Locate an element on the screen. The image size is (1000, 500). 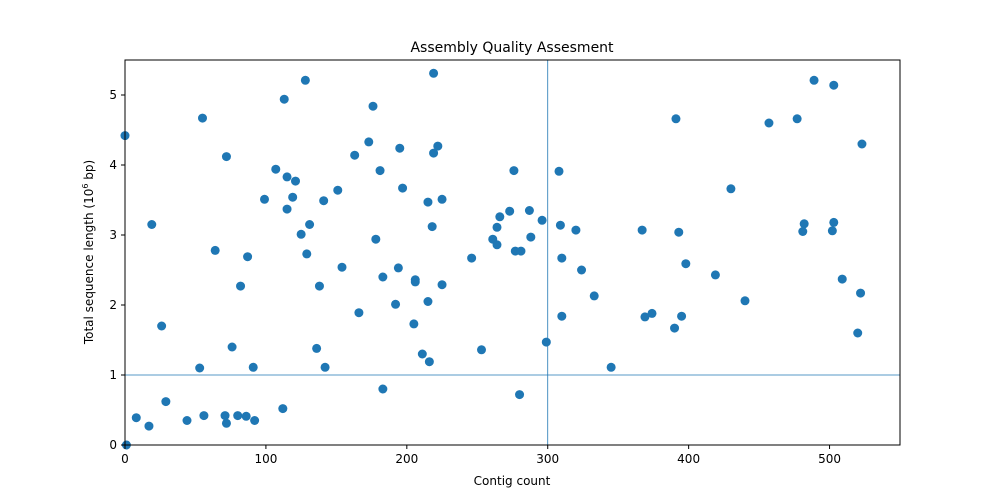
y-tick-label: 0 is located at coordinates (113, 445).